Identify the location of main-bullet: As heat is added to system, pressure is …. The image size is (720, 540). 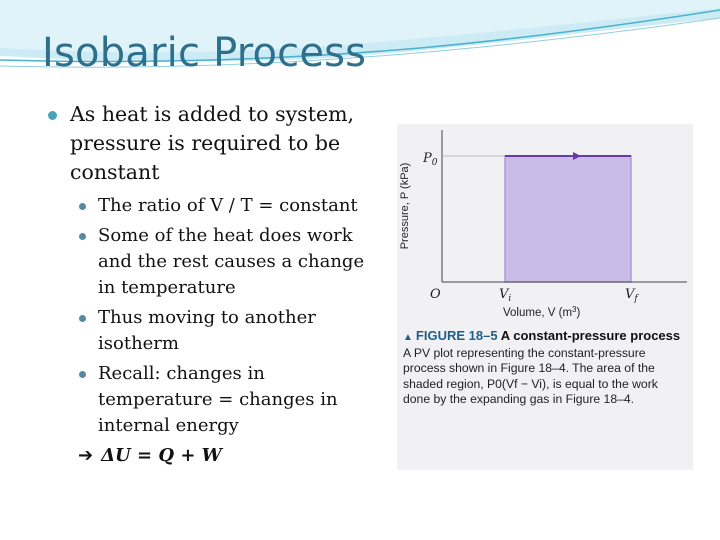
(213, 143).